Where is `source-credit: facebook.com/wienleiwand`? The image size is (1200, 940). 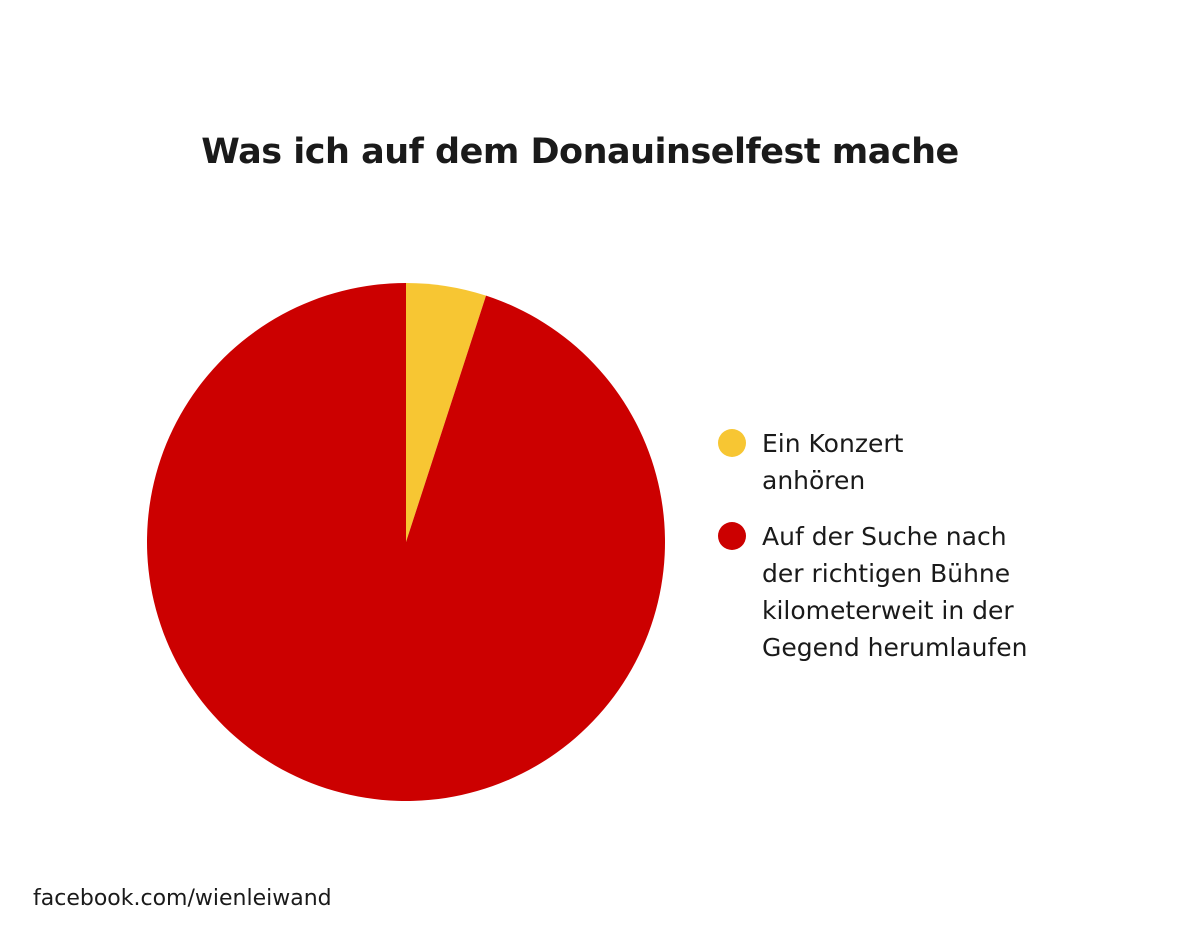 source-credit: facebook.com/wienleiwand is located at coordinates (182, 898).